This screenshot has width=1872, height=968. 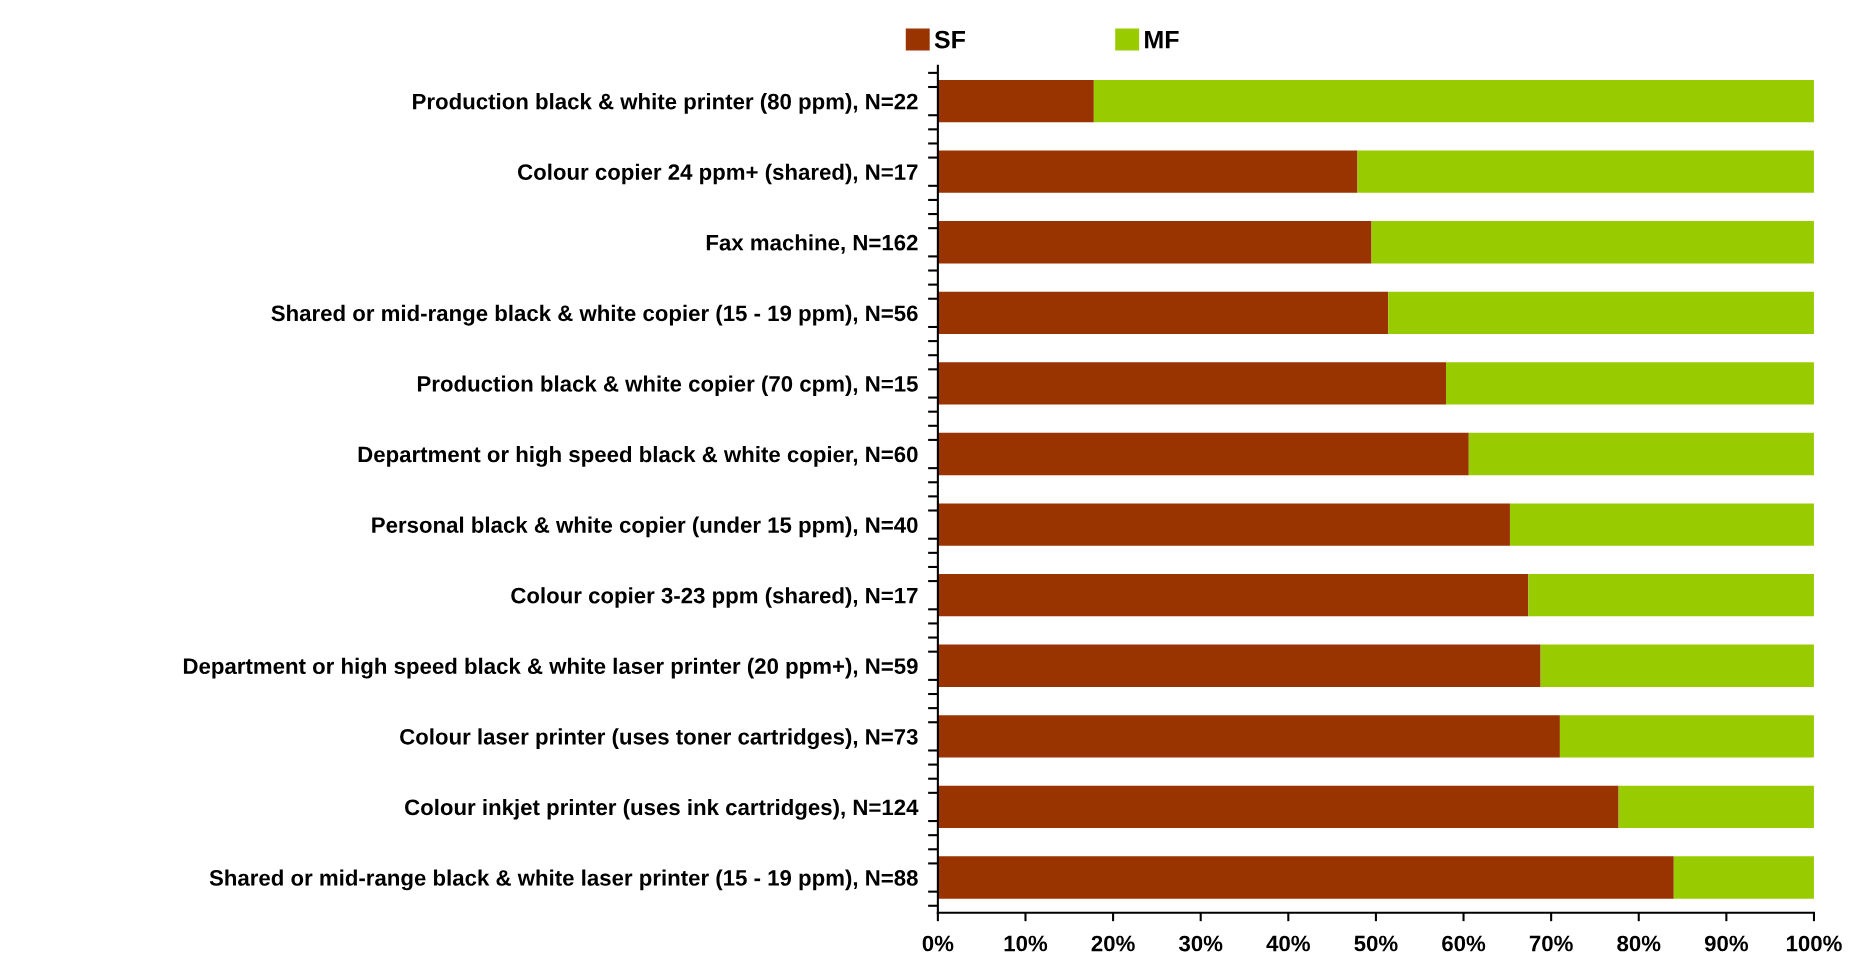 I want to click on x-tick-label: 80%, so click(x=1639, y=943).